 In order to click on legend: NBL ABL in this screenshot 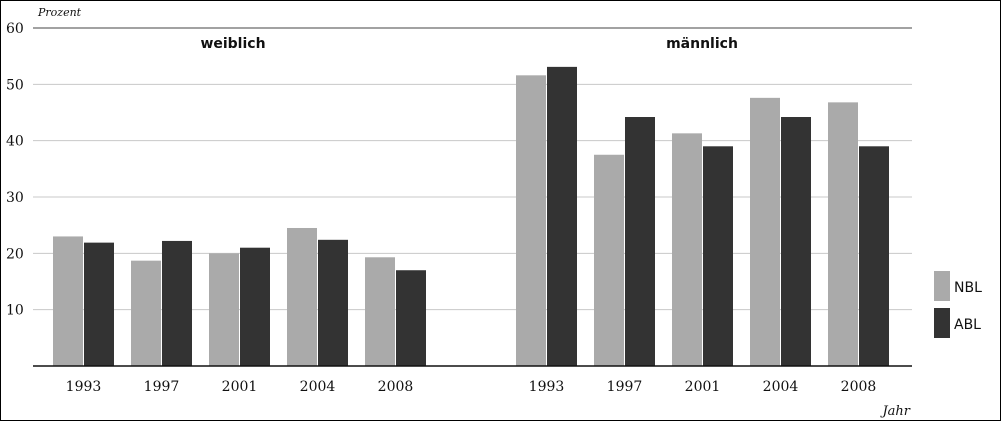, I will do `click(958, 304)`.